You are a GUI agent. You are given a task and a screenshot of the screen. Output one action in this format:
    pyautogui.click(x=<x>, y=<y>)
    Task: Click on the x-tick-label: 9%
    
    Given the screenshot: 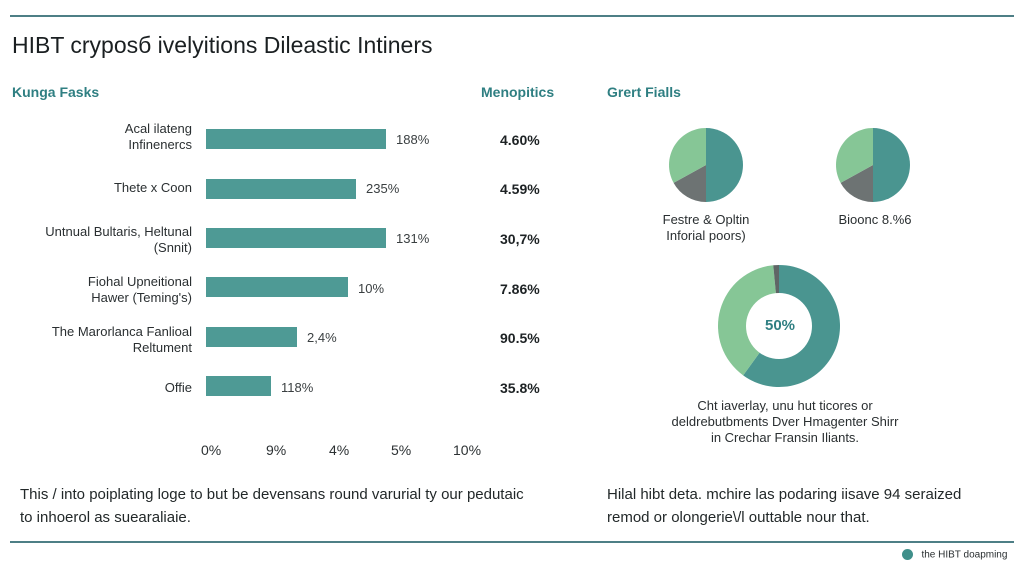 What is the action you would take?
    pyautogui.click(x=276, y=450)
    